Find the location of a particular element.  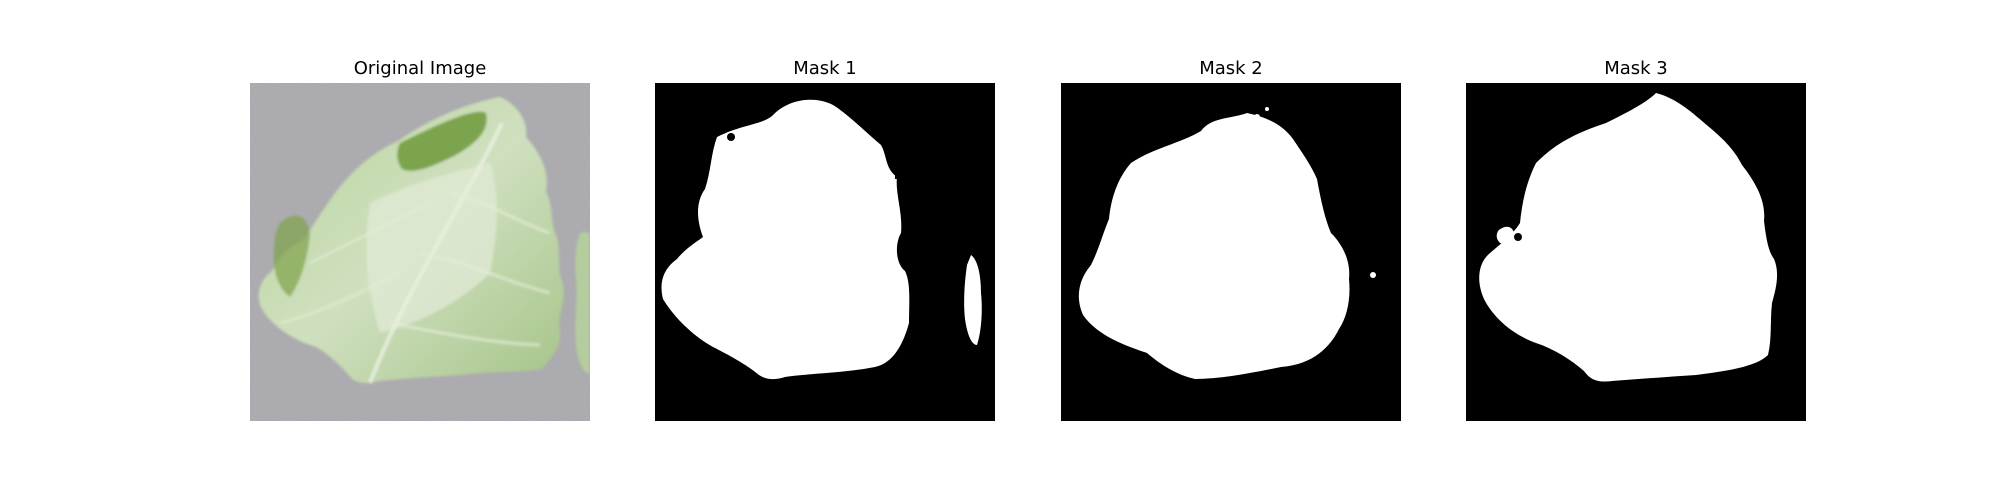

original-image-panel: Original Image is located at coordinates (420, 238).